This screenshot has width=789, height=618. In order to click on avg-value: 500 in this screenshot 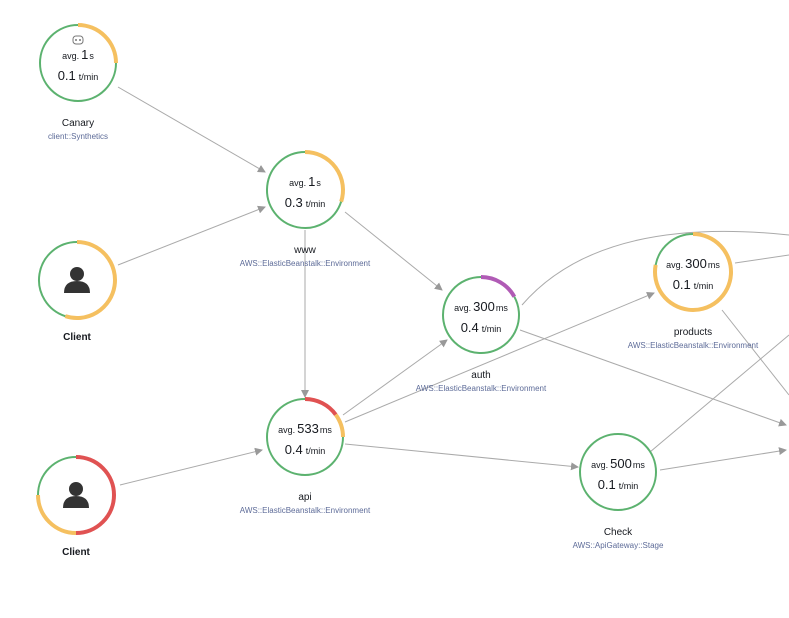, I will do `click(621, 463)`.